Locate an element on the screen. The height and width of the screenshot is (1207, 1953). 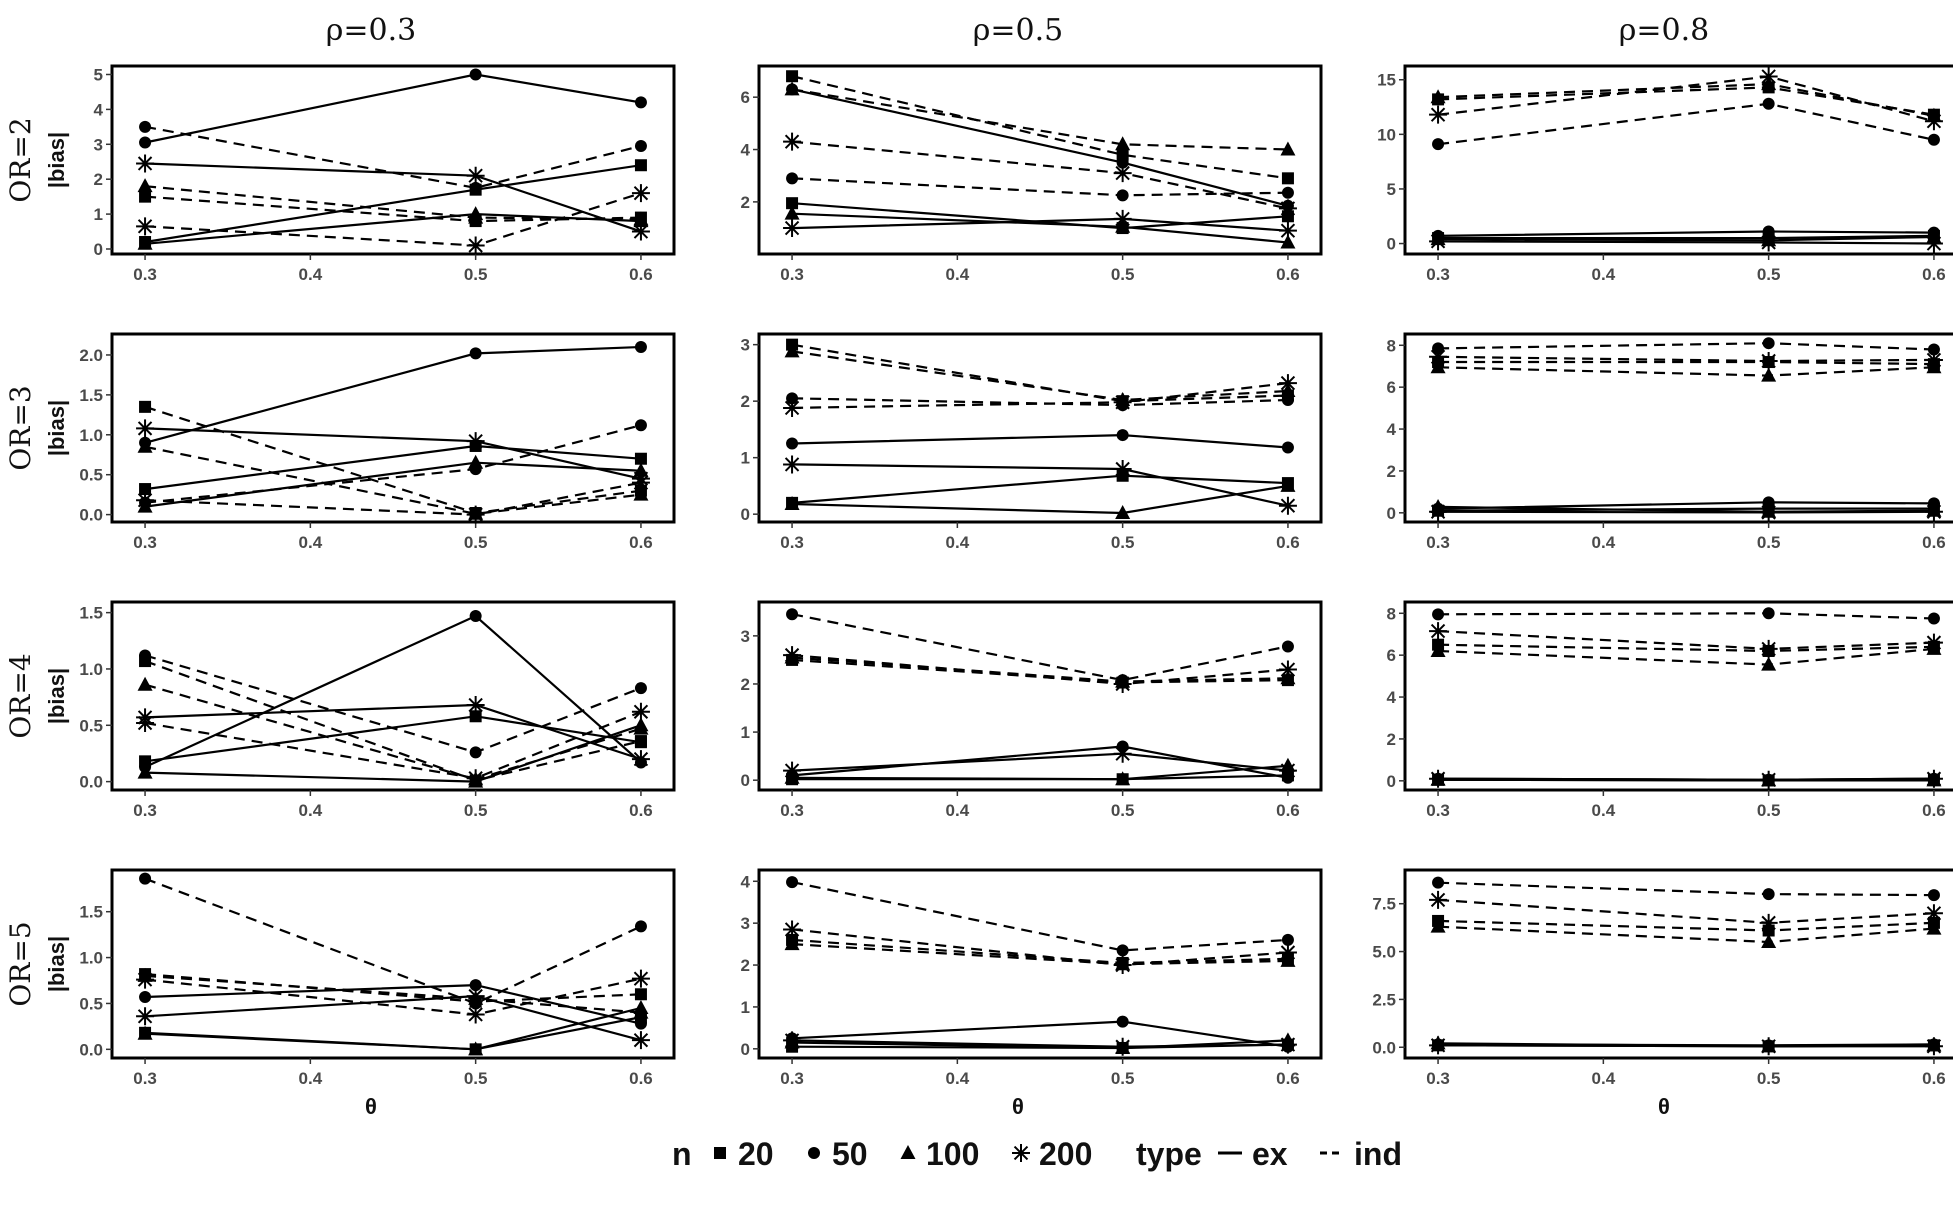
row-title: OR=5 is located at coordinates (20, 963).